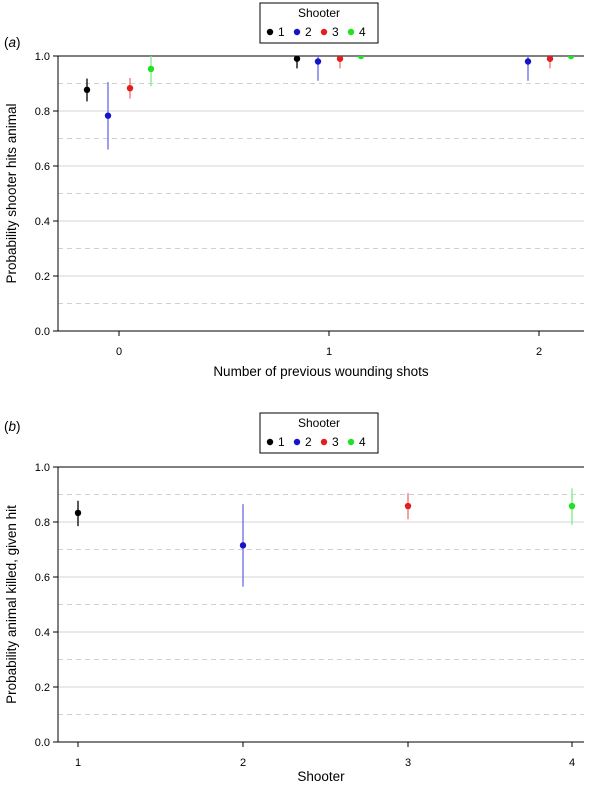 The image size is (596, 787). What do you see at coordinates (321, 776) in the screenshot?
I see `x-axis-title: Shooter` at bounding box center [321, 776].